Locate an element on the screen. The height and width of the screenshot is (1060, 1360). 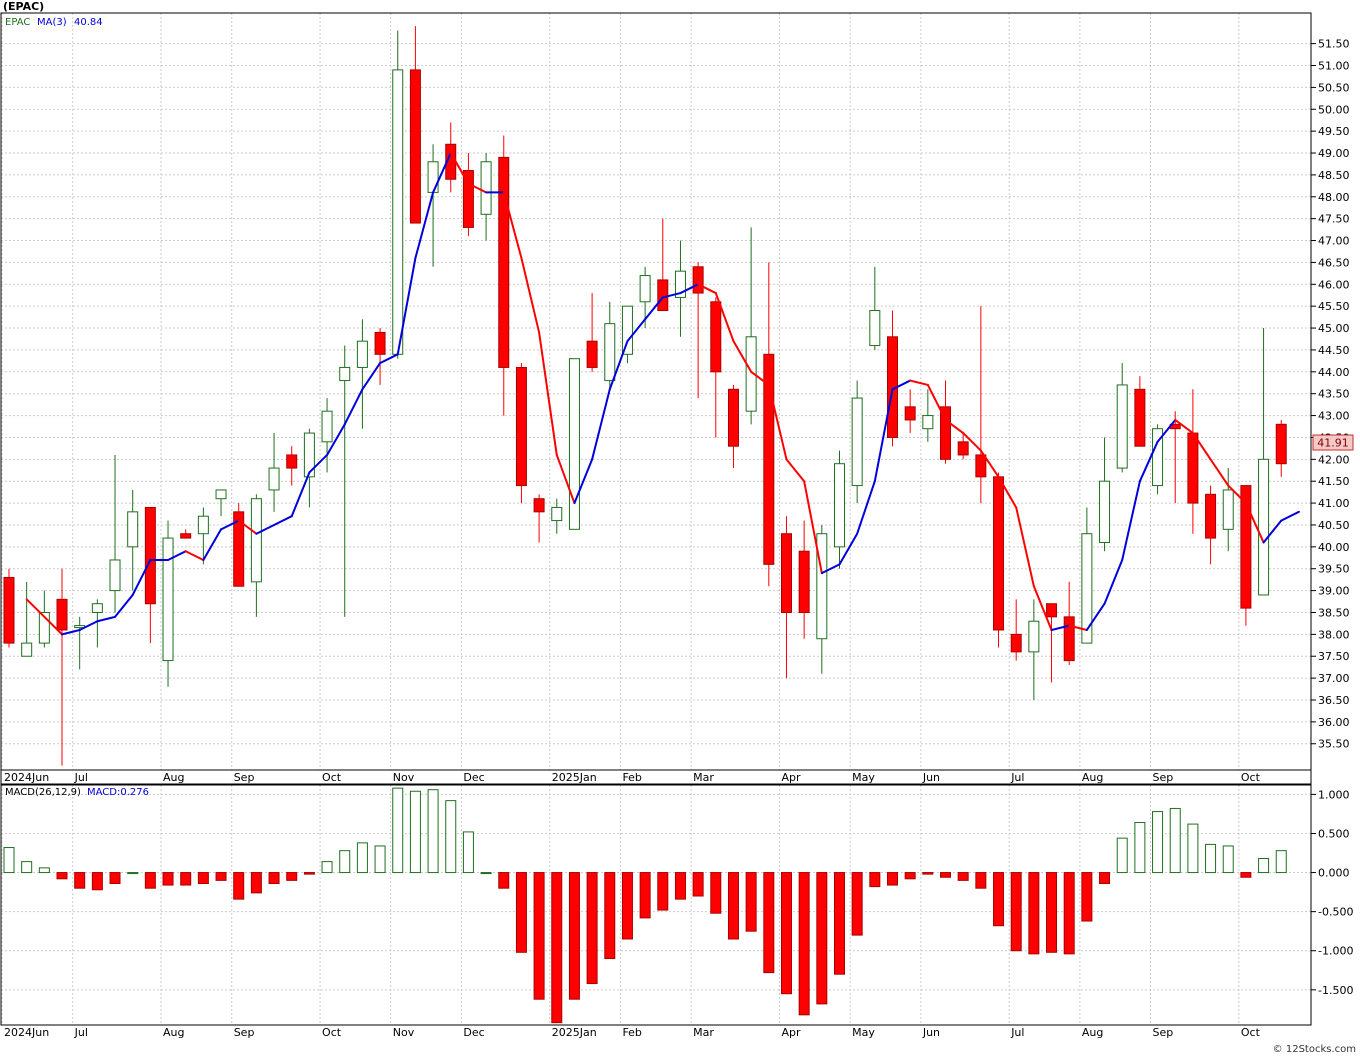
price-tick-label: 51.50 is located at coordinates (1334, 44).